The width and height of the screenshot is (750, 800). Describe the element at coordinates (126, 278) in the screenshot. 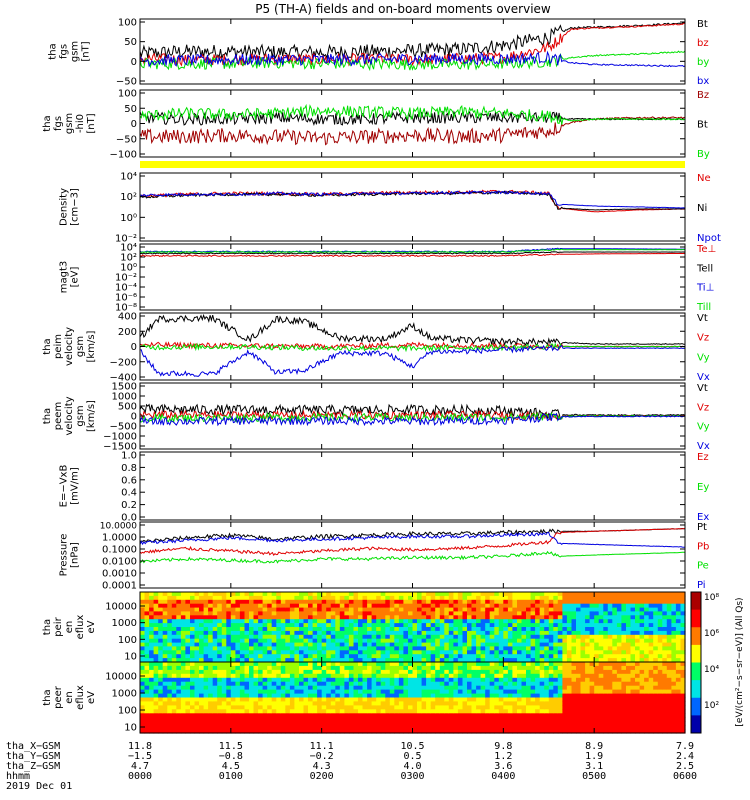

I see `y-tick-label: 10⁻²` at that location.